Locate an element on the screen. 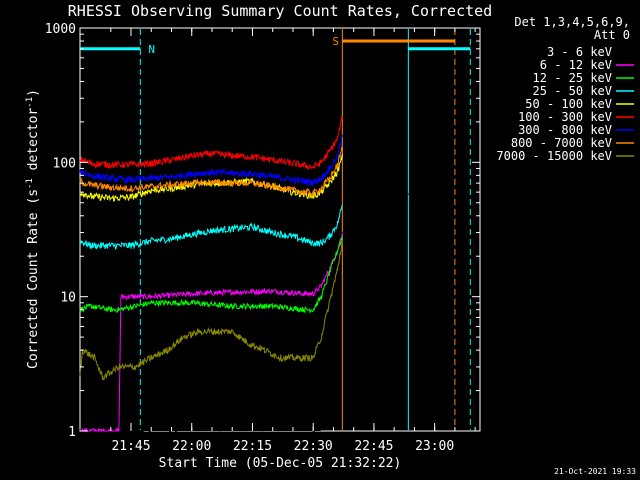  series-line-spikes is located at coordinates (232, 405).